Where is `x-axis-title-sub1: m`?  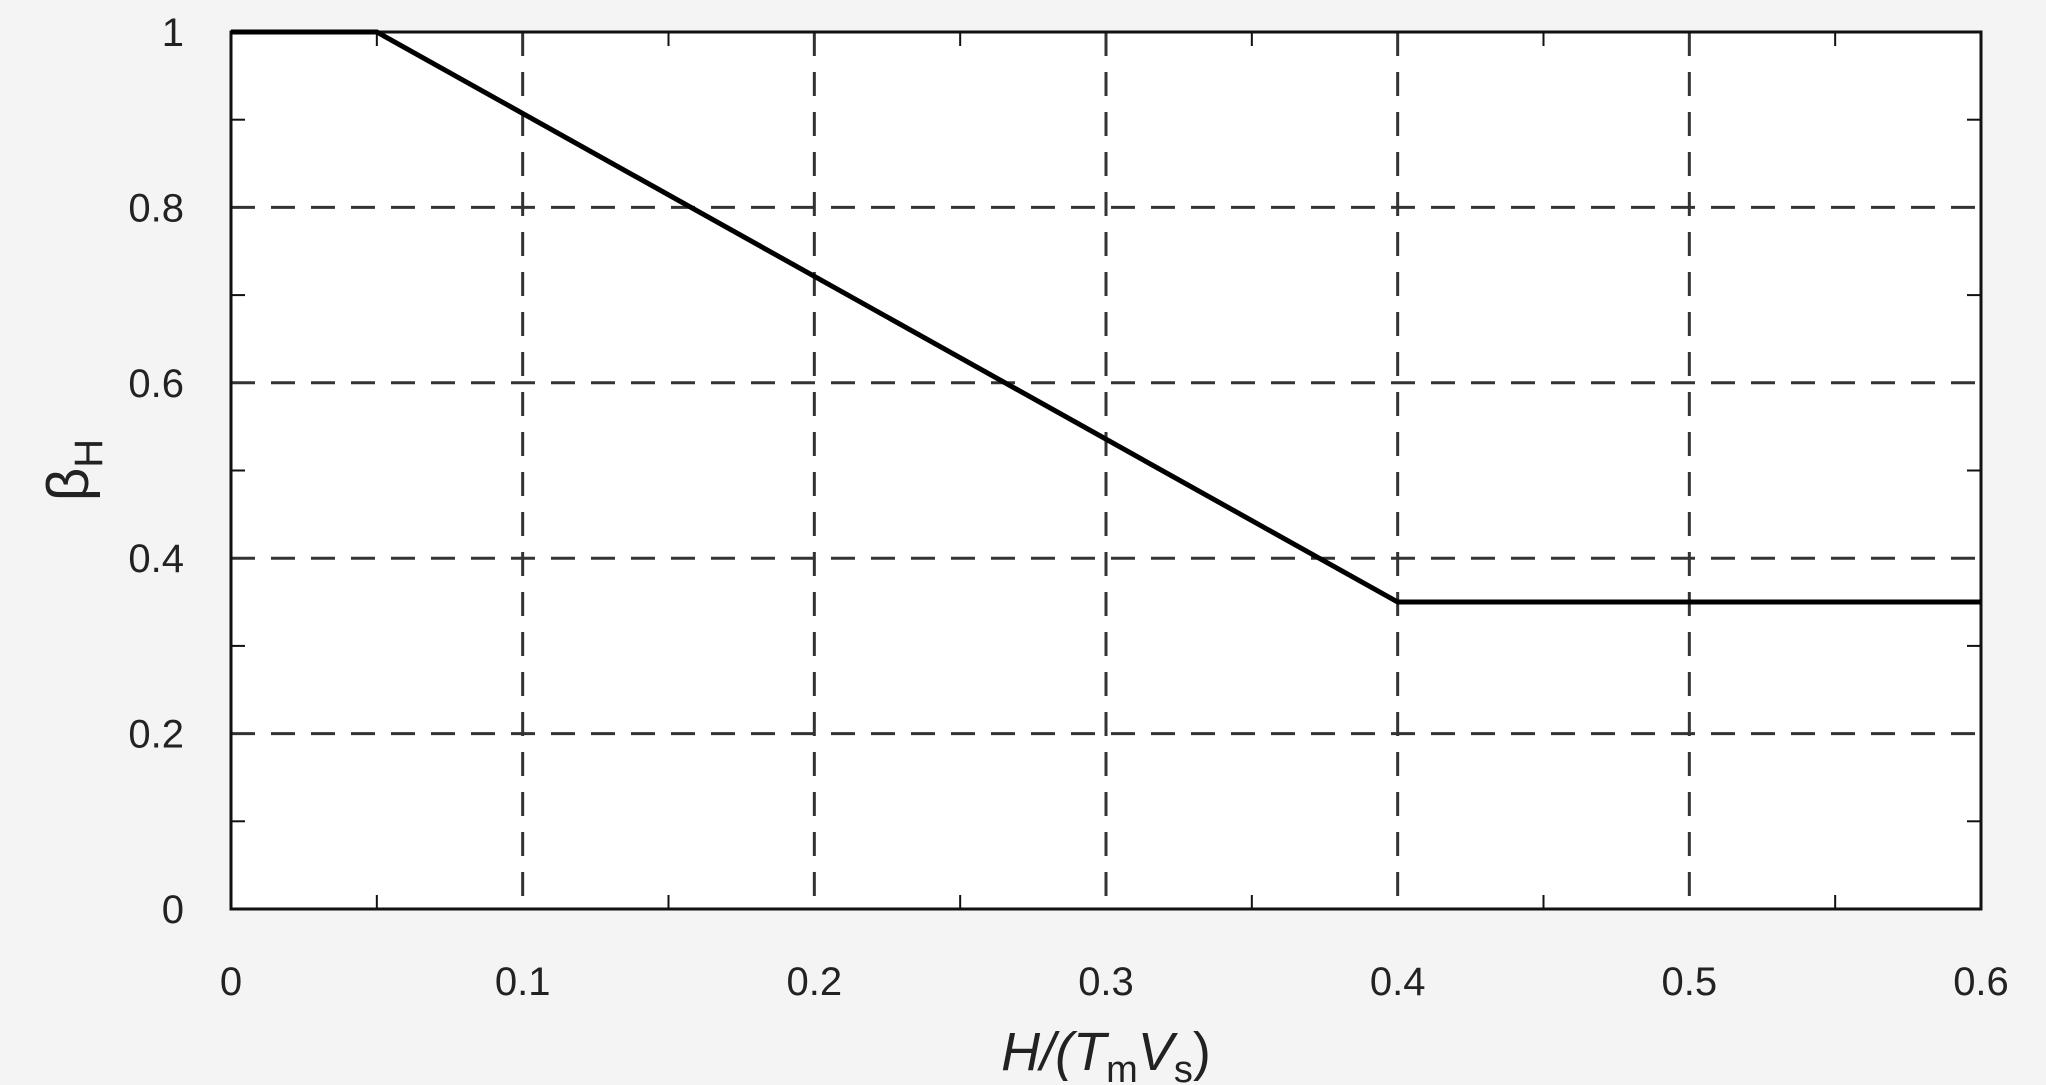
x-axis-title-sub1: m is located at coordinates (1122, 1067).